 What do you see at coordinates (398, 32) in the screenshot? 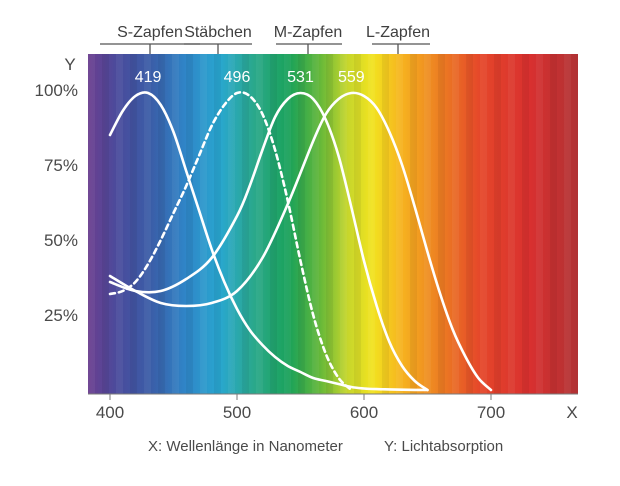
I see `l-cone-name-label: L-Zapfen` at bounding box center [398, 32].